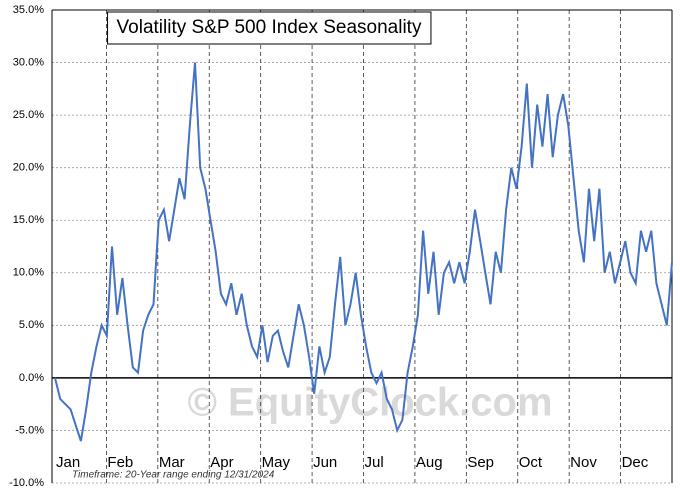  I want to click on x-tick-label: Mar, so click(172, 462).